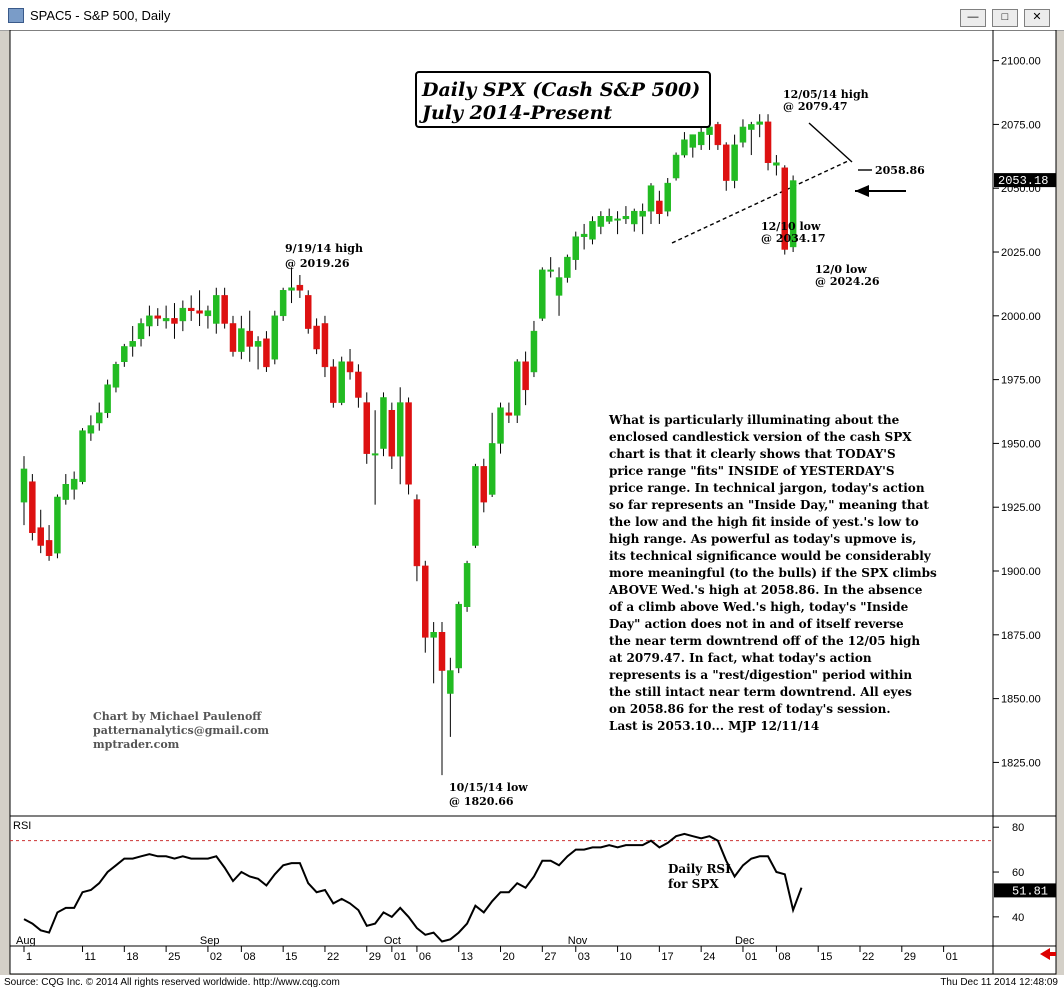 This screenshot has height=991, width=1064. What do you see at coordinates (1021, 62) in the screenshot?
I see `price-tick-label: 2100.00` at bounding box center [1021, 62].